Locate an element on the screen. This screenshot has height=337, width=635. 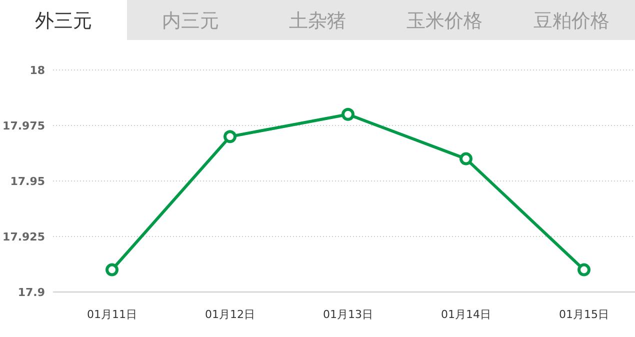
y-tick-label: 17.9 is located at coordinates (31, 292).